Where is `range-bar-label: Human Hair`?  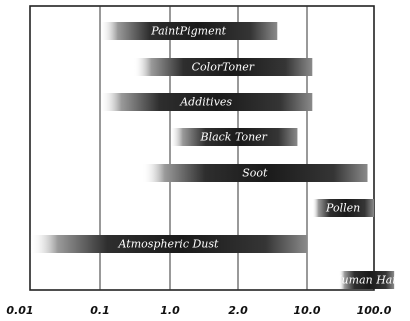
range-bar-label: Human Hair is located at coordinates (366, 280).